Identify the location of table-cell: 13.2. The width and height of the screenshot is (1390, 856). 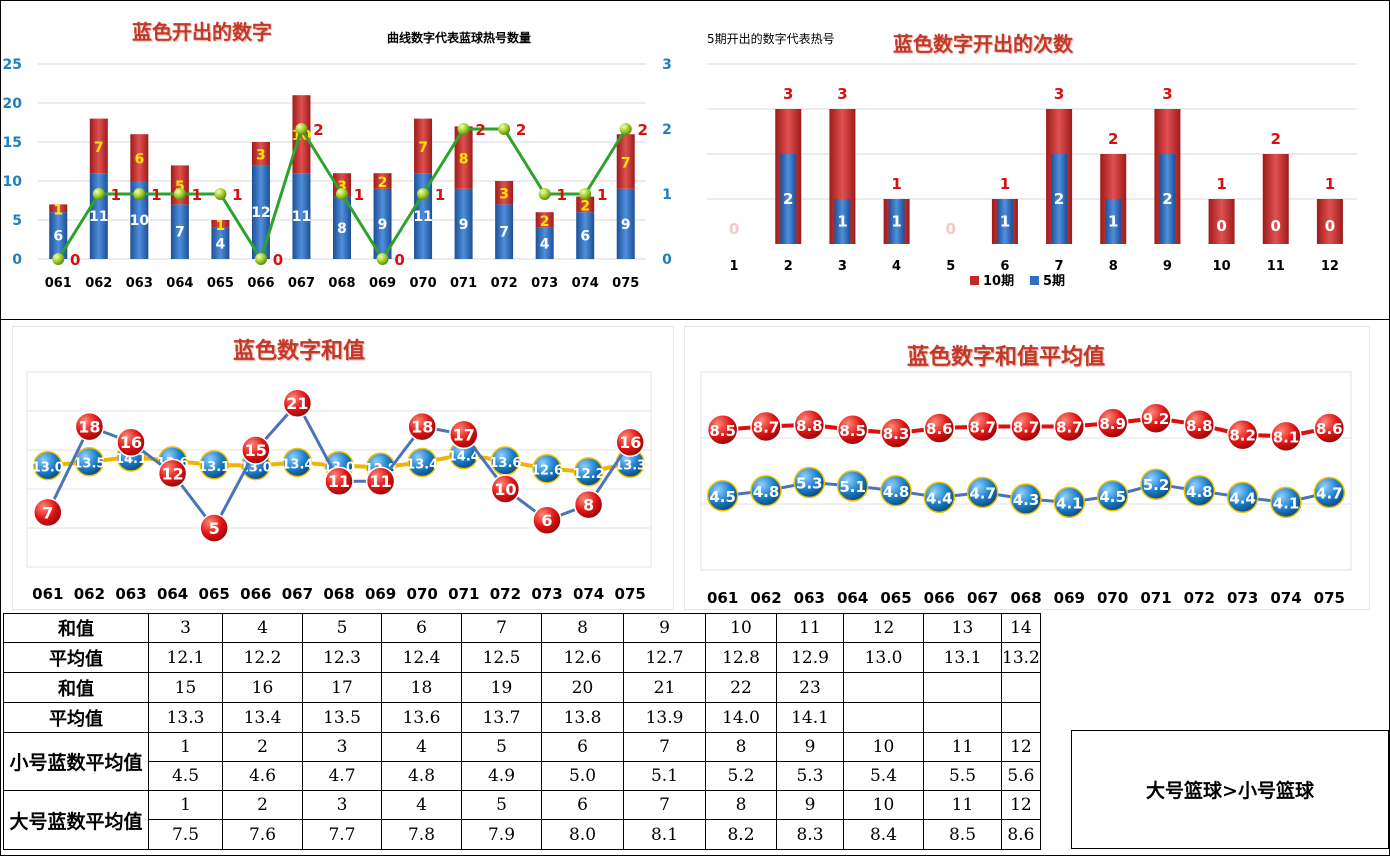
(1021, 657).